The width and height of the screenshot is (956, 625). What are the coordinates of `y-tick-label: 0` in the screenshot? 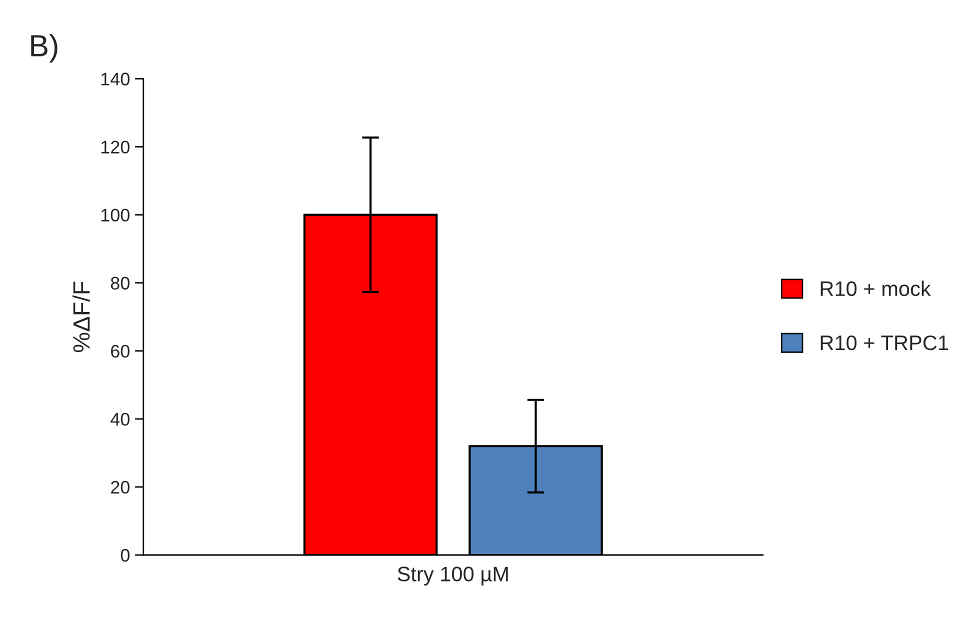 It's located at (125, 555).